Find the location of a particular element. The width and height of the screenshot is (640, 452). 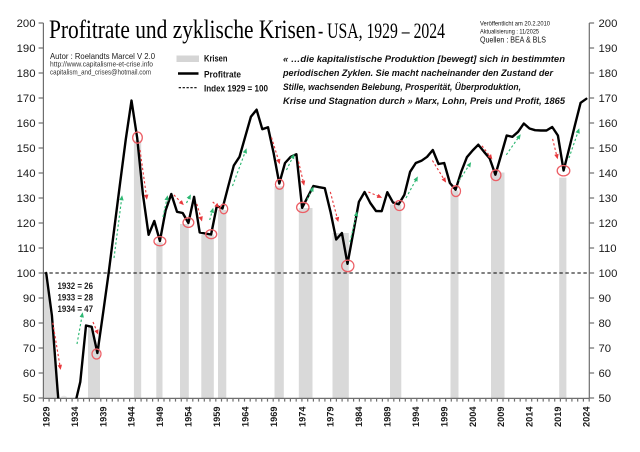

svg-text: 2024 is located at coordinates (587, 416).